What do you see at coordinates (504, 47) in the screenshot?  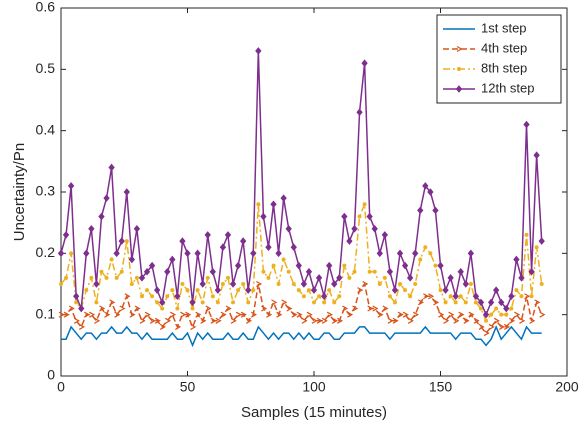 I see `legend-label: 4th step` at bounding box center [504, 47].